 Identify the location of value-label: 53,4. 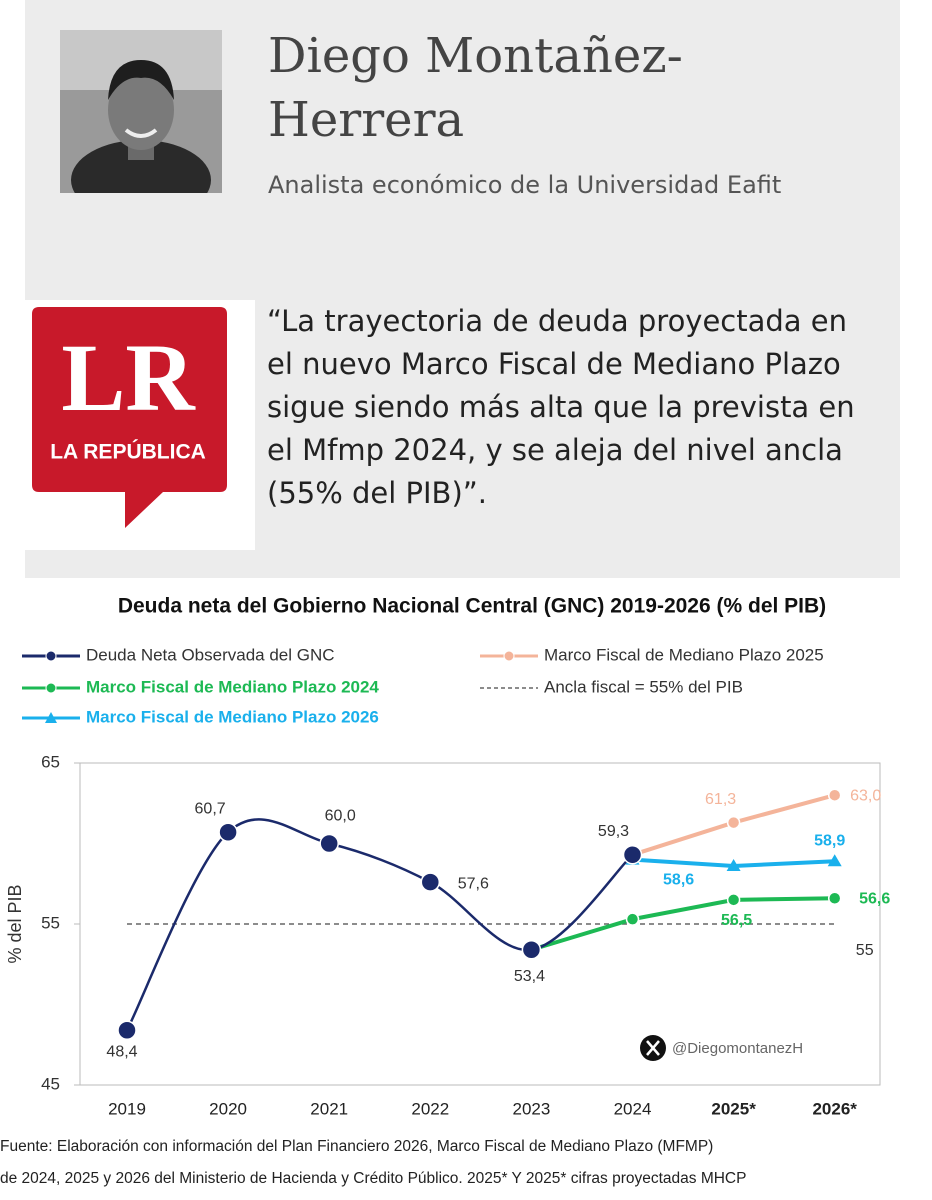
(529, 976).